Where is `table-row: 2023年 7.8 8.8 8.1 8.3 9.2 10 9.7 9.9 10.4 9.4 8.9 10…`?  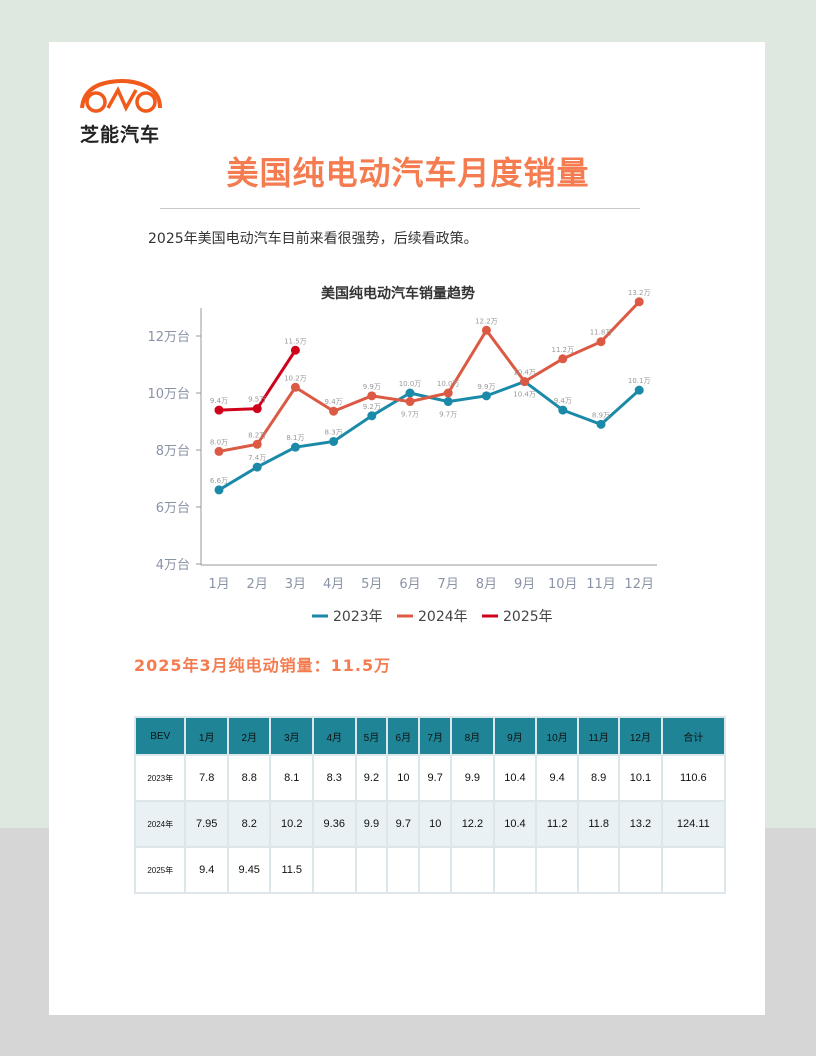 table-row: 2023年 7.8 8.8 8.1 8.3 9.2 10 9.7 9.9 10.4 9.4 8.9 10… is located at coordinates (430, 778).